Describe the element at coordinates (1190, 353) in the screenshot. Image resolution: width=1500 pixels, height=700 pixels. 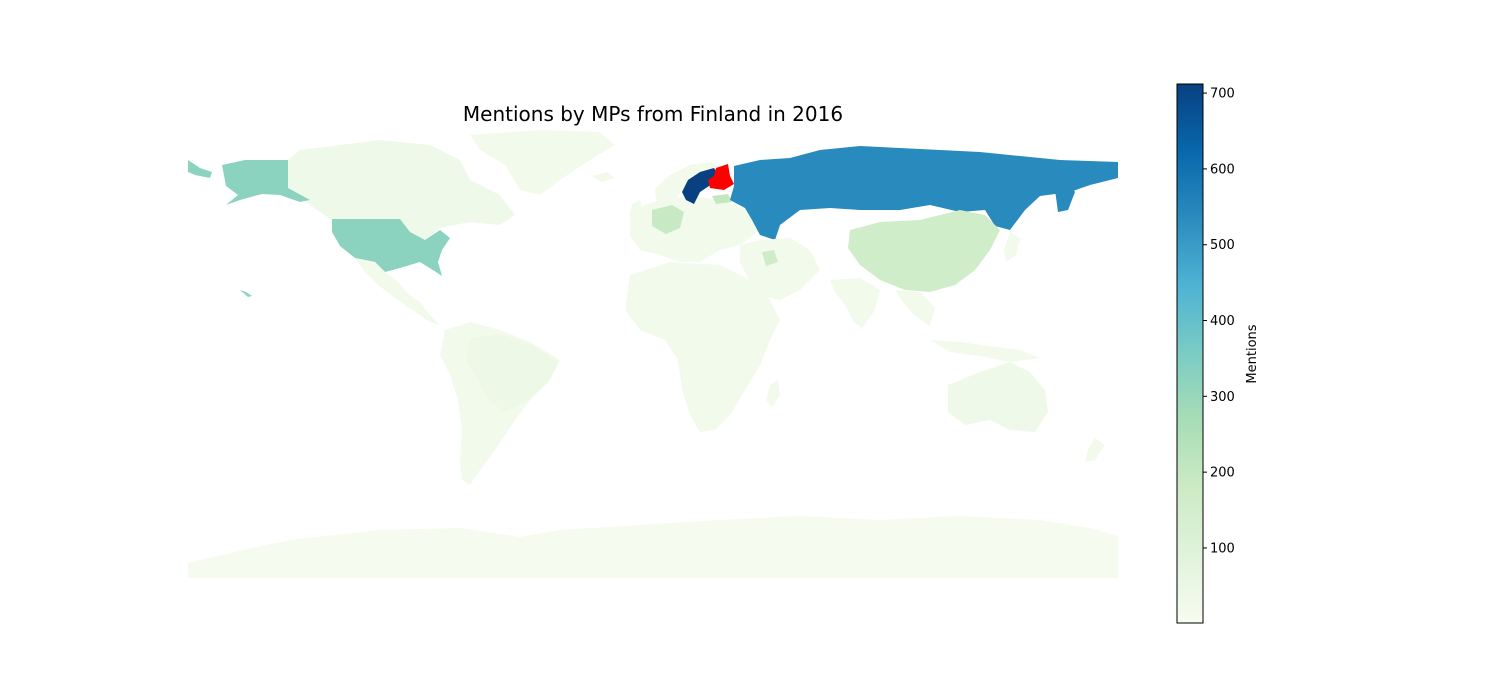
I see `colorbar` at that location.